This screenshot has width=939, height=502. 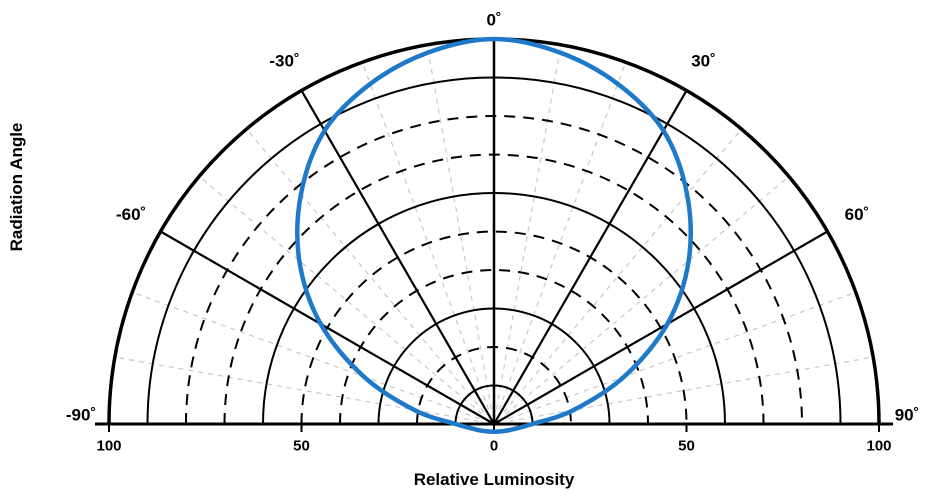 What do you see at coordinates (493, 20) in the screenshot?
I see `angle-tick-label: 0˚` at bounding box center [493, 20].